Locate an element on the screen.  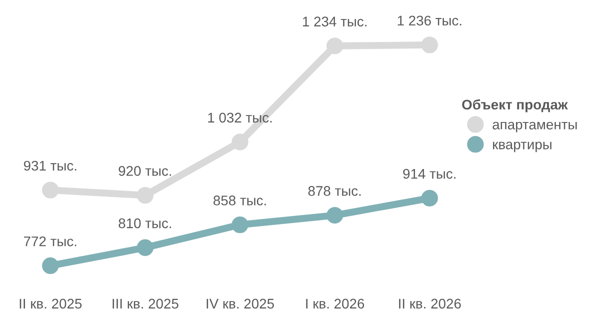
data-label: 858 тыс. is located at coordinates (240, 201).